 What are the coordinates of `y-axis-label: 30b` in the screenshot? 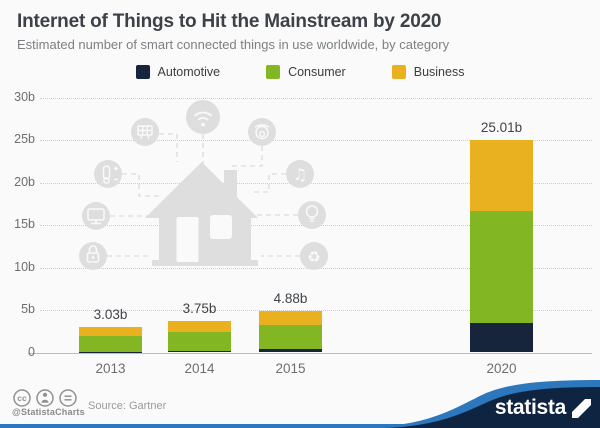 It's located at (24, 96).